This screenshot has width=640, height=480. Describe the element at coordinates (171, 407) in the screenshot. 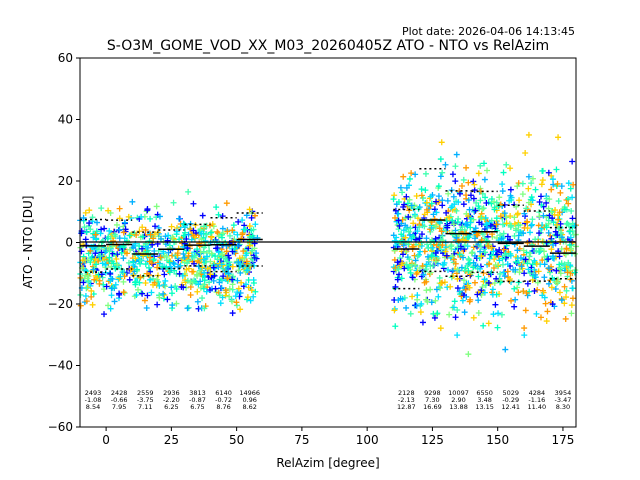

I see `bin-std-label: 6.25` at that location.